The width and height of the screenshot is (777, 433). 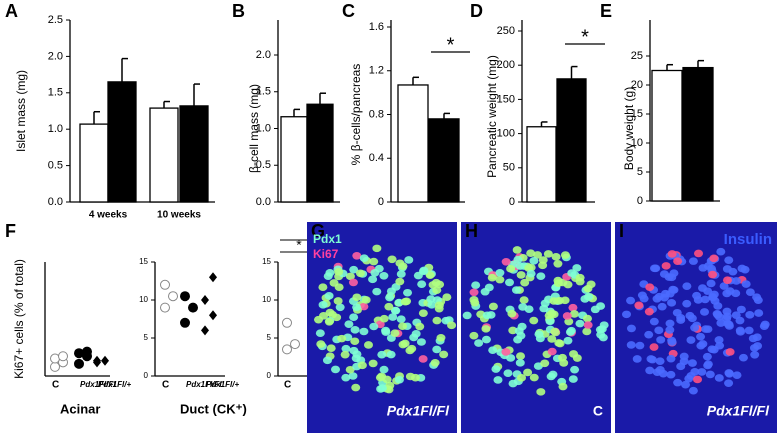 What do you see at coordinates (506, 99) in the screenshot?
I see `y-tick-label: 150` at bounding box center [506, 99].